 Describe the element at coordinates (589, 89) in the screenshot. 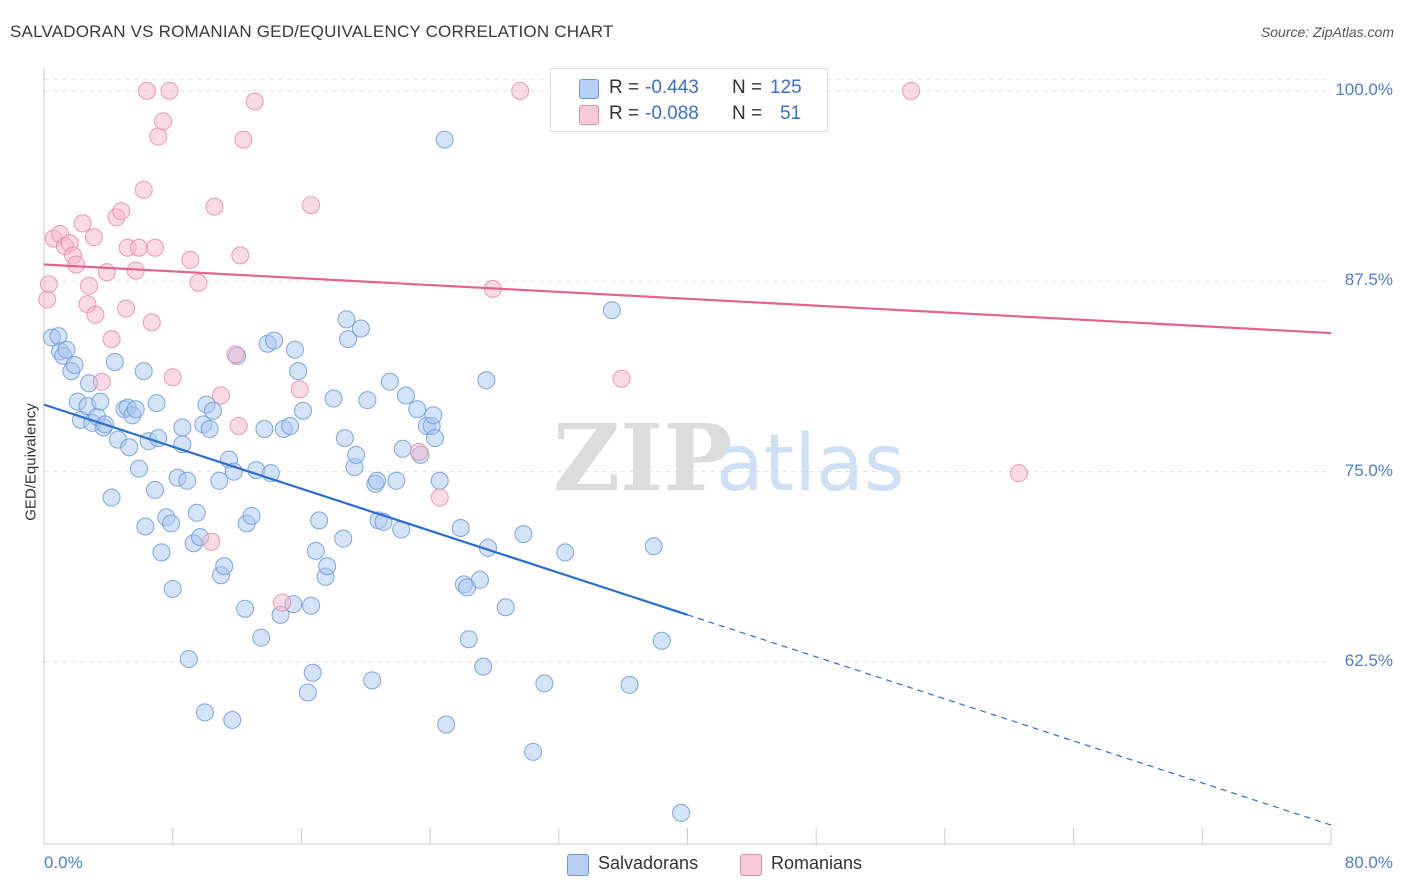

I see `salvadorans-swatch-icon` at that location.